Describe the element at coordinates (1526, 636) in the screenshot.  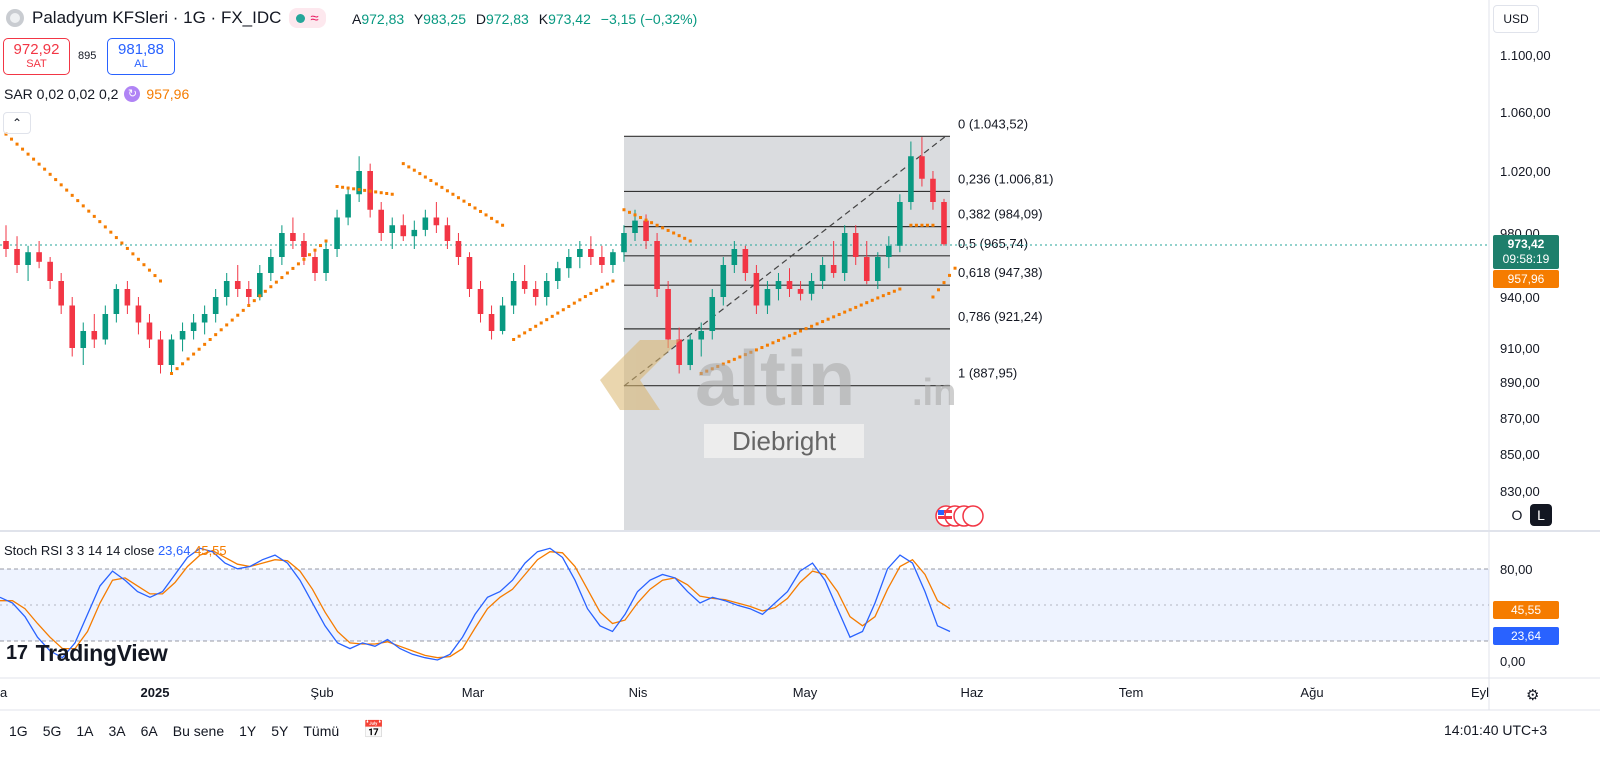
I see `stoch-k-tag: 23,64` at that location.